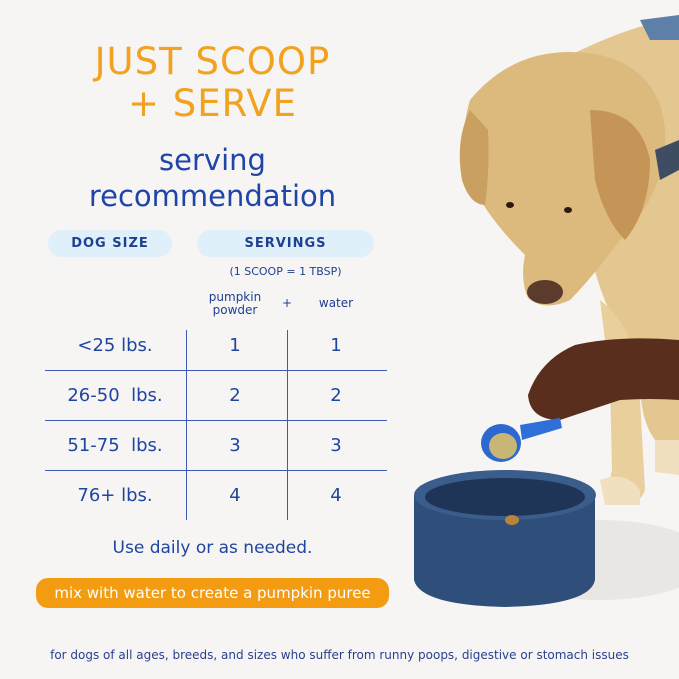 This screenshot has height=679, width=679. Describe the element at coordinates (115, 445) in the screenshot. I see `dog-size-cell: 51-75 lbs.` at that location.